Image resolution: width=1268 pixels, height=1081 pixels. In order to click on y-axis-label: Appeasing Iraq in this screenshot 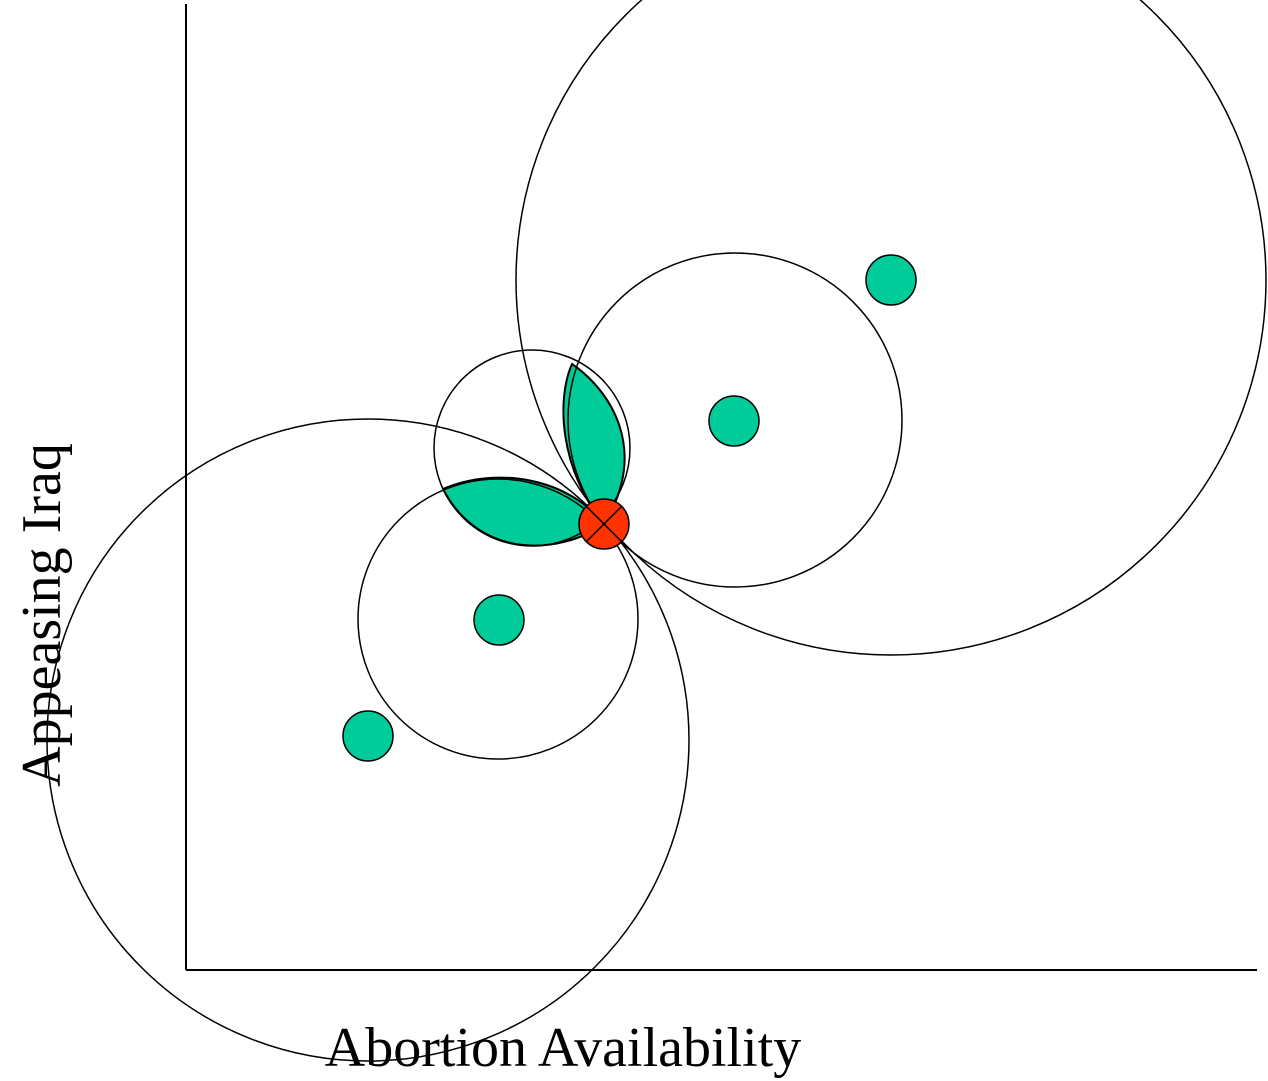, I will do `click(42, 615)`.